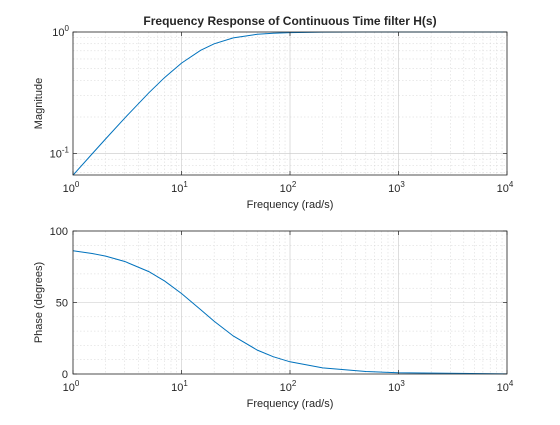  I want to click on magnitude-x-tick-label: 10³, so click(396, 187).